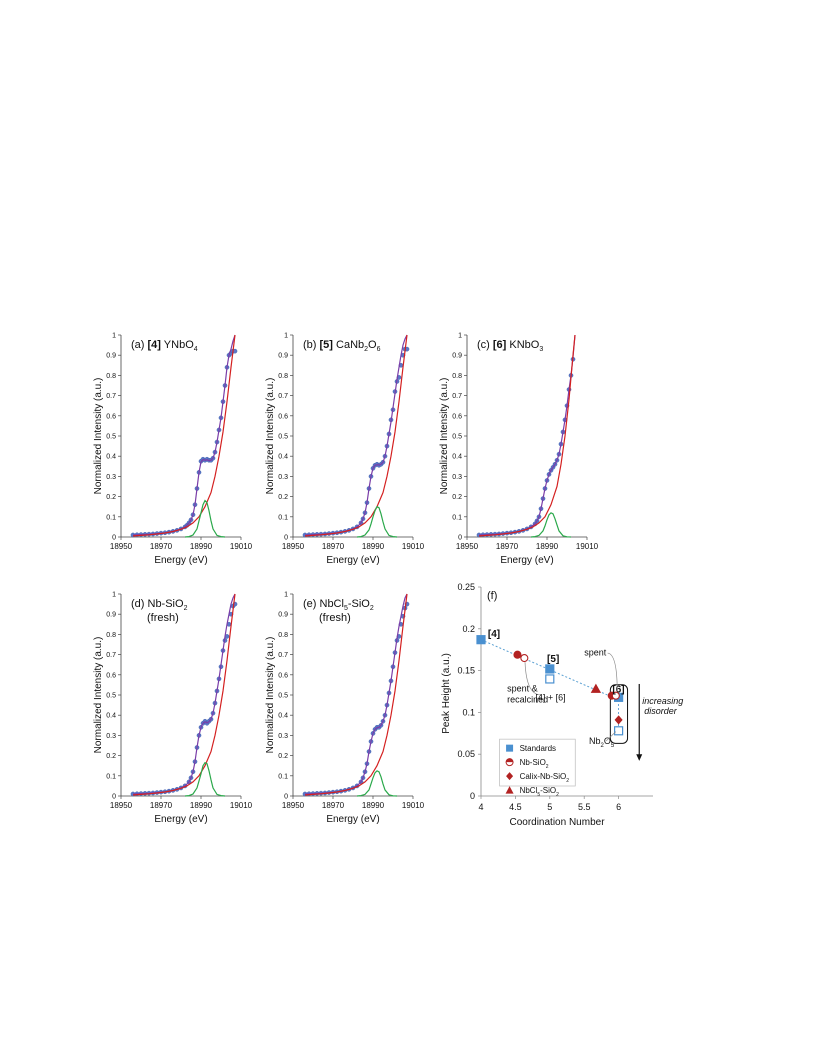  Describe the element at coordinates (550, 679) in the screenshot. I see `data-point-square` at that location.